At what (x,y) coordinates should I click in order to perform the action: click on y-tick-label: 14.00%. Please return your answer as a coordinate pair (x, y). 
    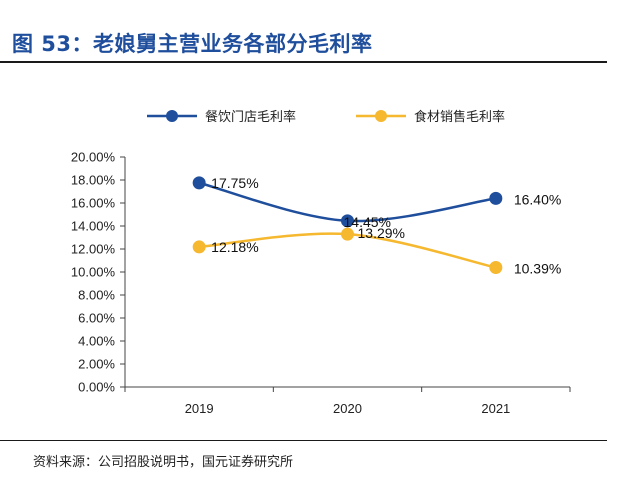
    Looking at the image, I should click on (93, 226).